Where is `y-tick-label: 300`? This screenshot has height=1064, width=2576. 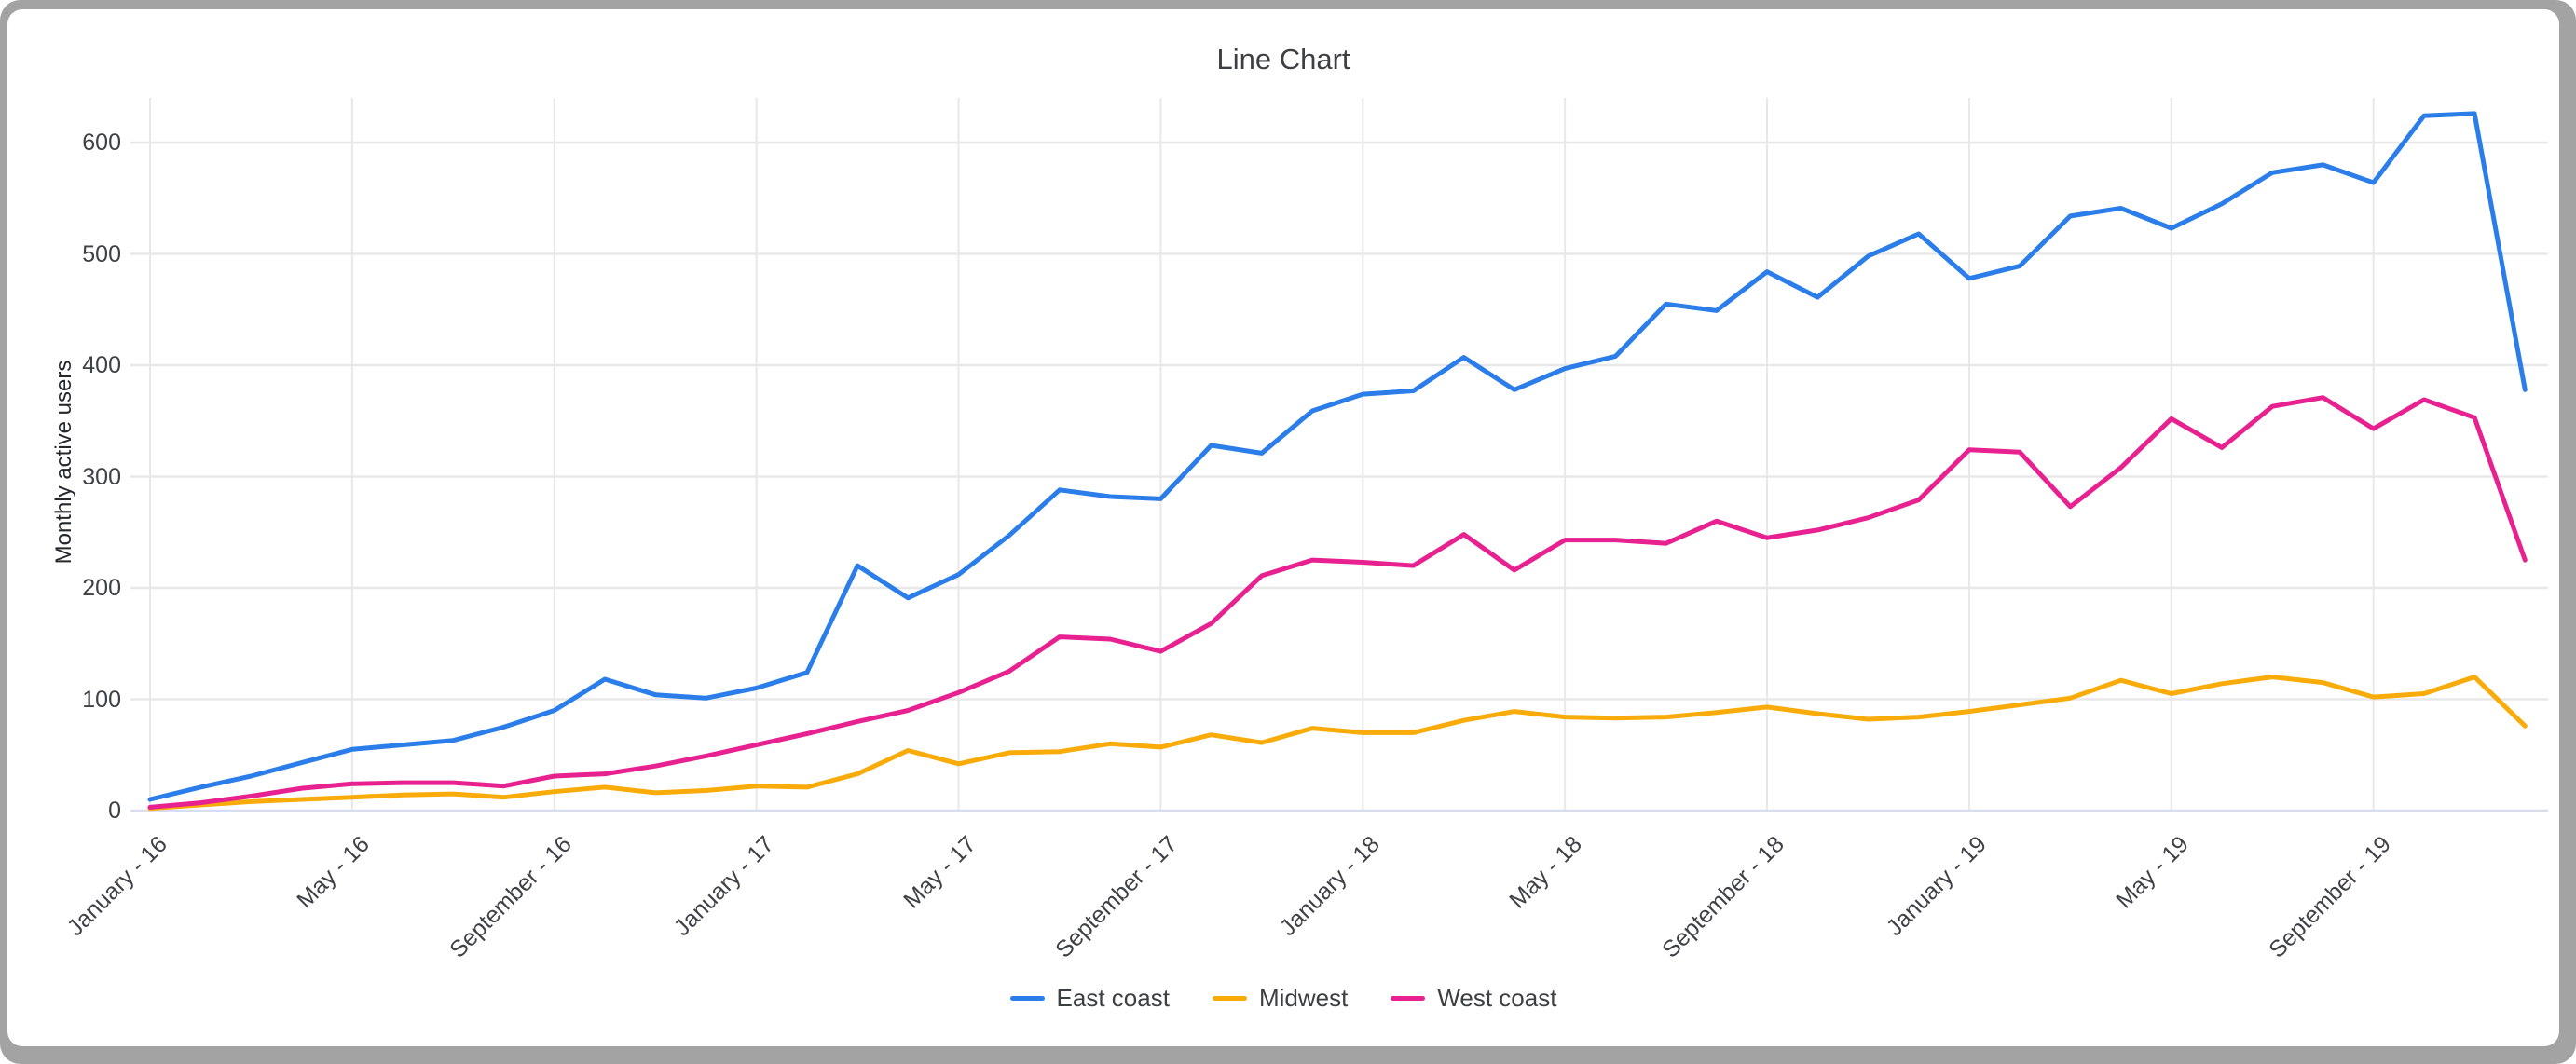 y-tick-label: 300 is located at coordinates (101, 476).